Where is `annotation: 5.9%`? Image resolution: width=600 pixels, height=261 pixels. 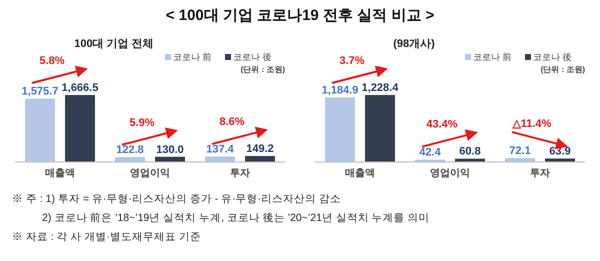 annotation: 5.9% is located at coordinates (142, 122).